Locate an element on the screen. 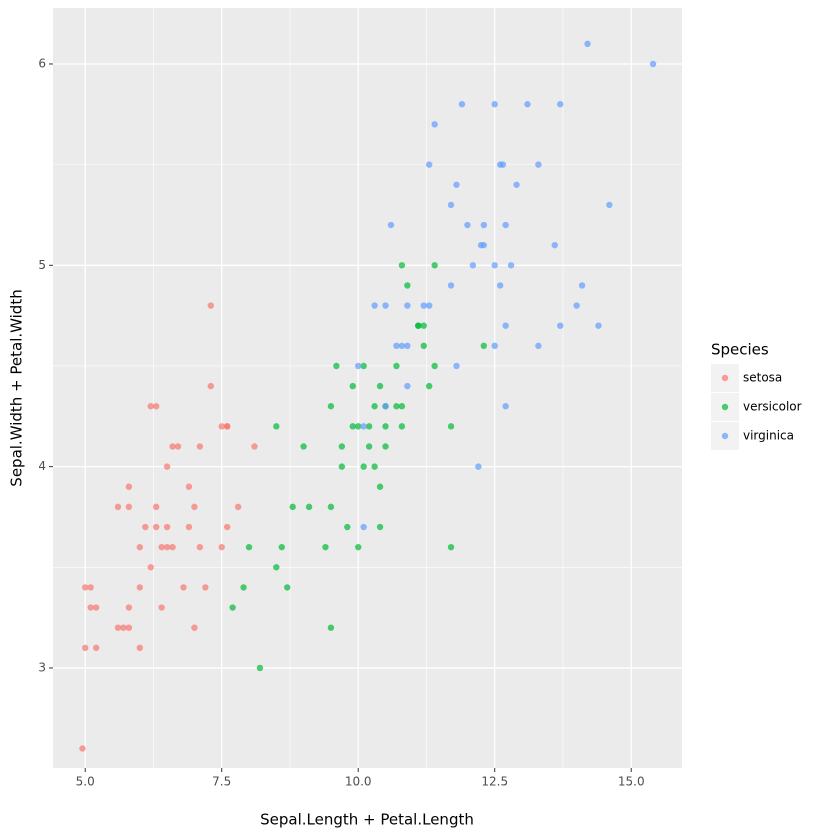 This screenshot has height=840, width=840. x-tick-label: 5.0 is located at coordinates (85, 782).